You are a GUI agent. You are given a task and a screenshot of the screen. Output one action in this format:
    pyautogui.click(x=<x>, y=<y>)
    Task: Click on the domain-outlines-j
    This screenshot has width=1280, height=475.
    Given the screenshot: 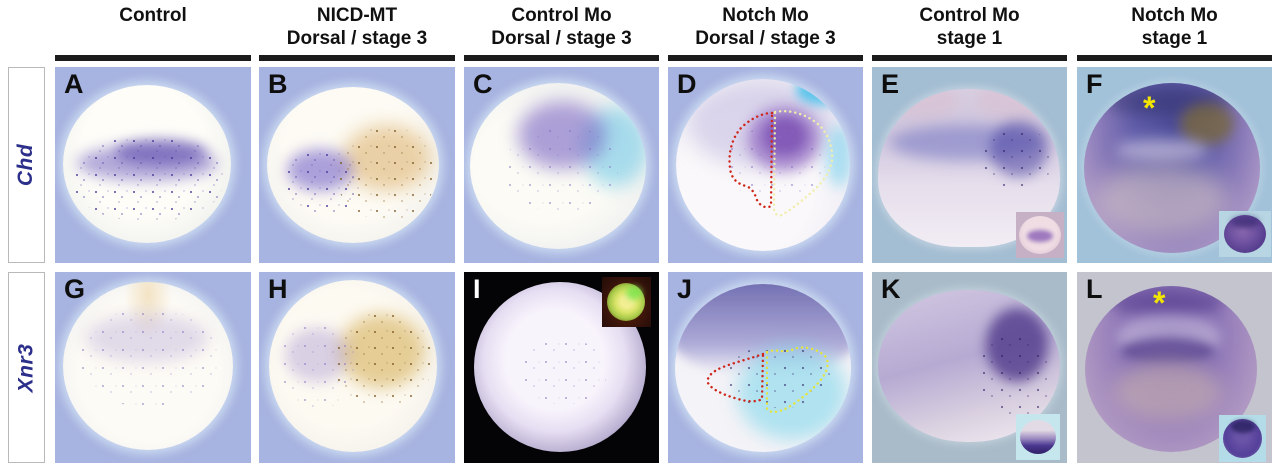 What is the action you would take?
    pyautogui.click(x=767, y=380)
    